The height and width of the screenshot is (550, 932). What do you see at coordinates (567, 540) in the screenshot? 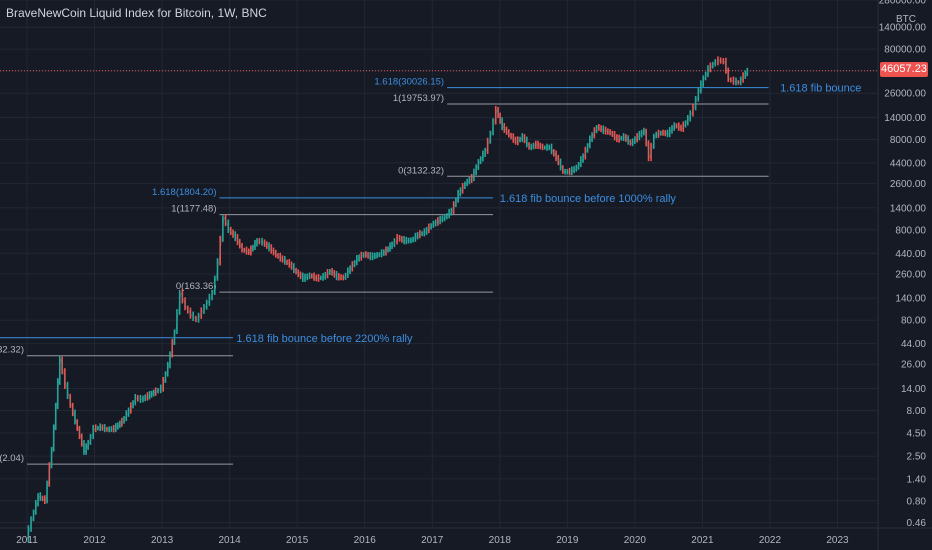
I see `x-tick-label: 2019` at bounding box center [567, 540].